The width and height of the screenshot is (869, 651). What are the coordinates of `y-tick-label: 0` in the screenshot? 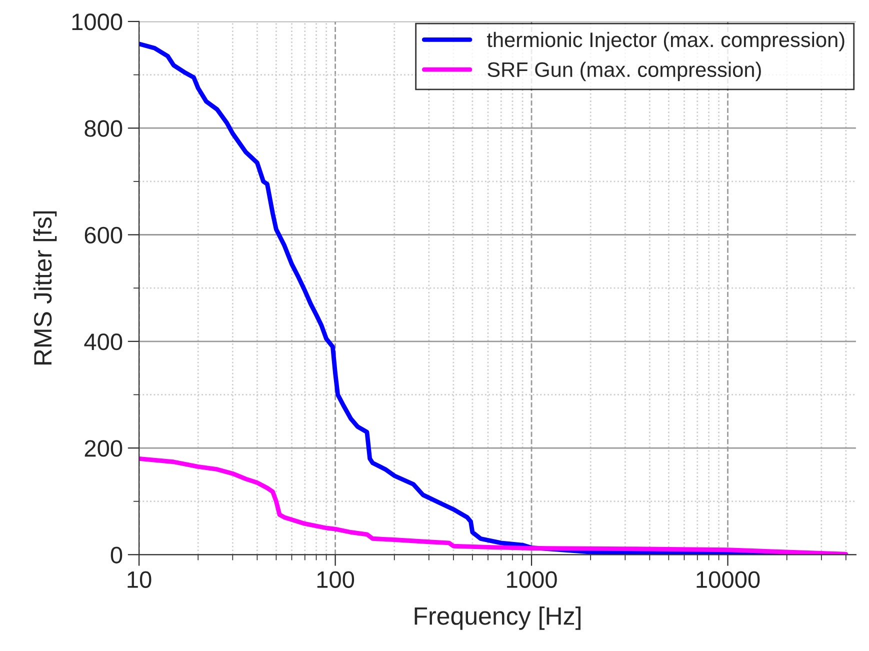 It's located at (116, 555).